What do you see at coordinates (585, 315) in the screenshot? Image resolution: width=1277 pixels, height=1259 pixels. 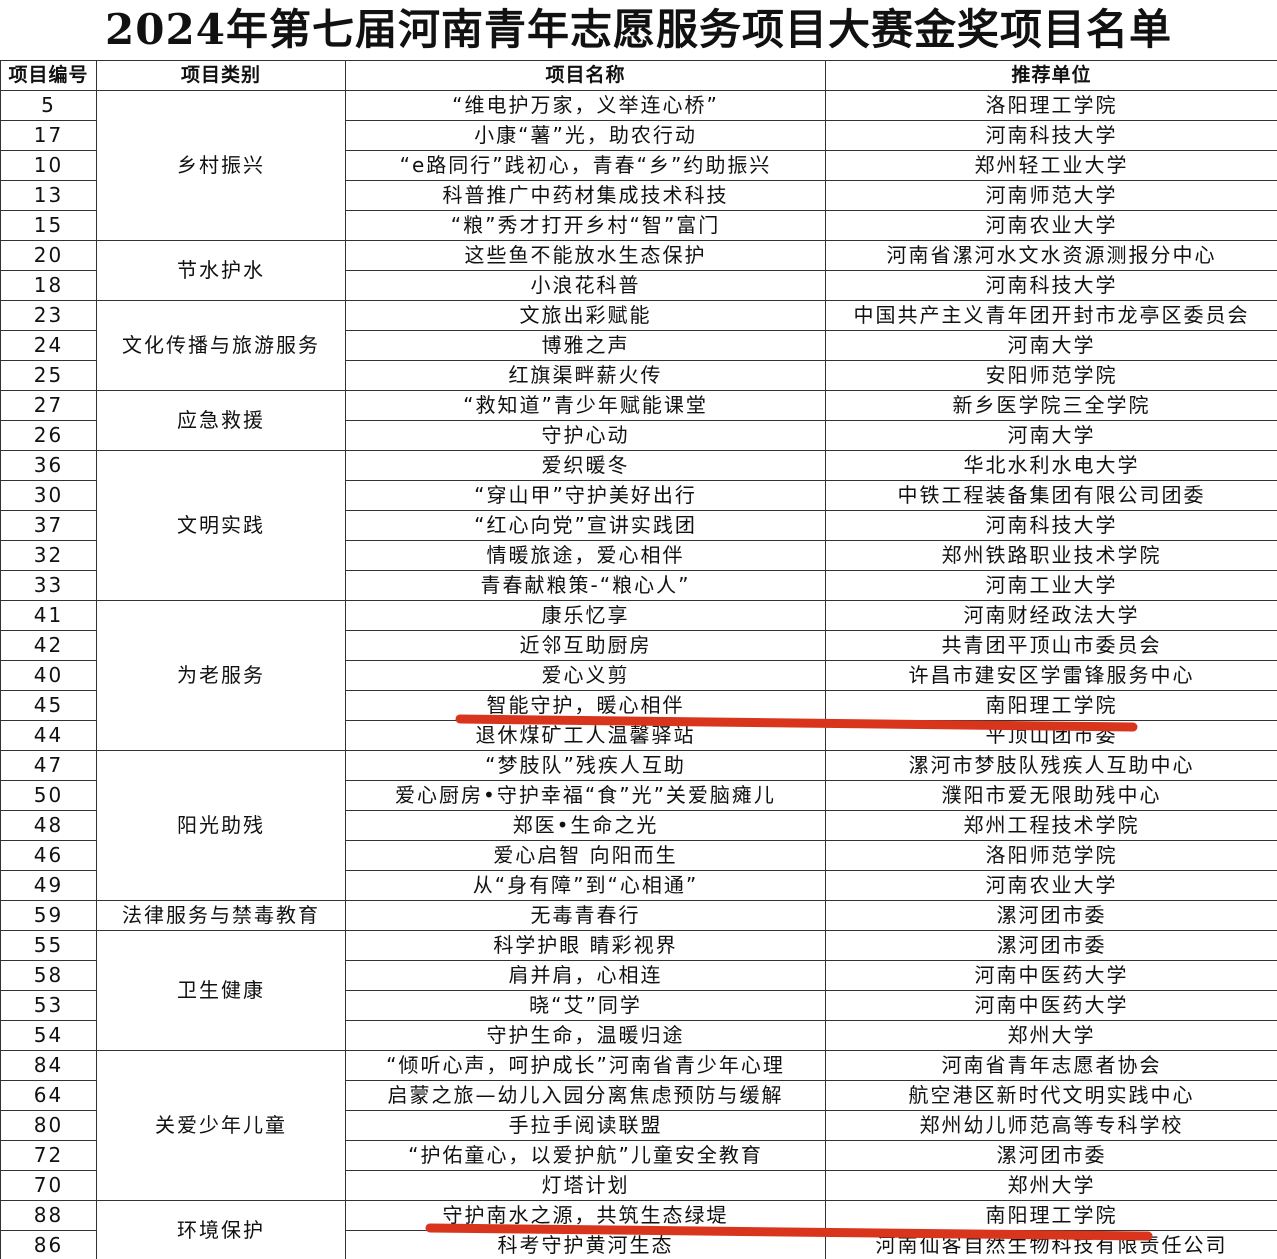 I see `project-name: 文旅出彩赋能` at bounding box center [585, 315].